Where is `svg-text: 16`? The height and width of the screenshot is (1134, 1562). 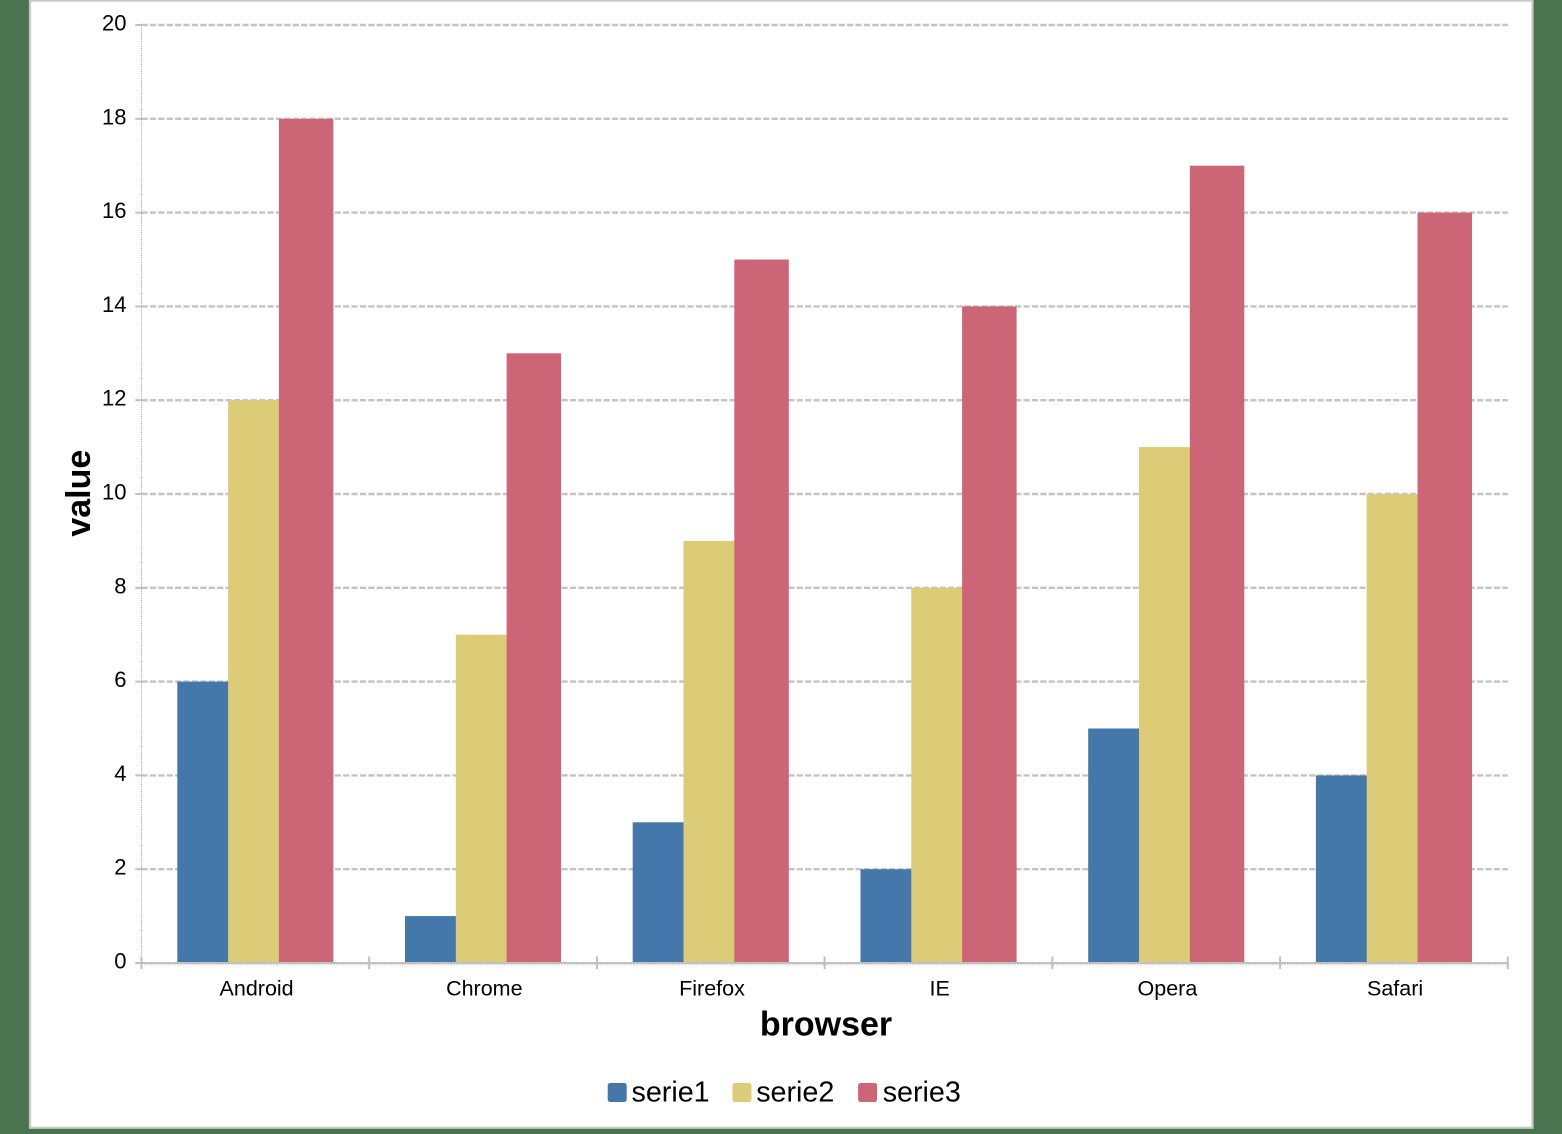
svg-text: 16 is located at coordinates (114, 210).